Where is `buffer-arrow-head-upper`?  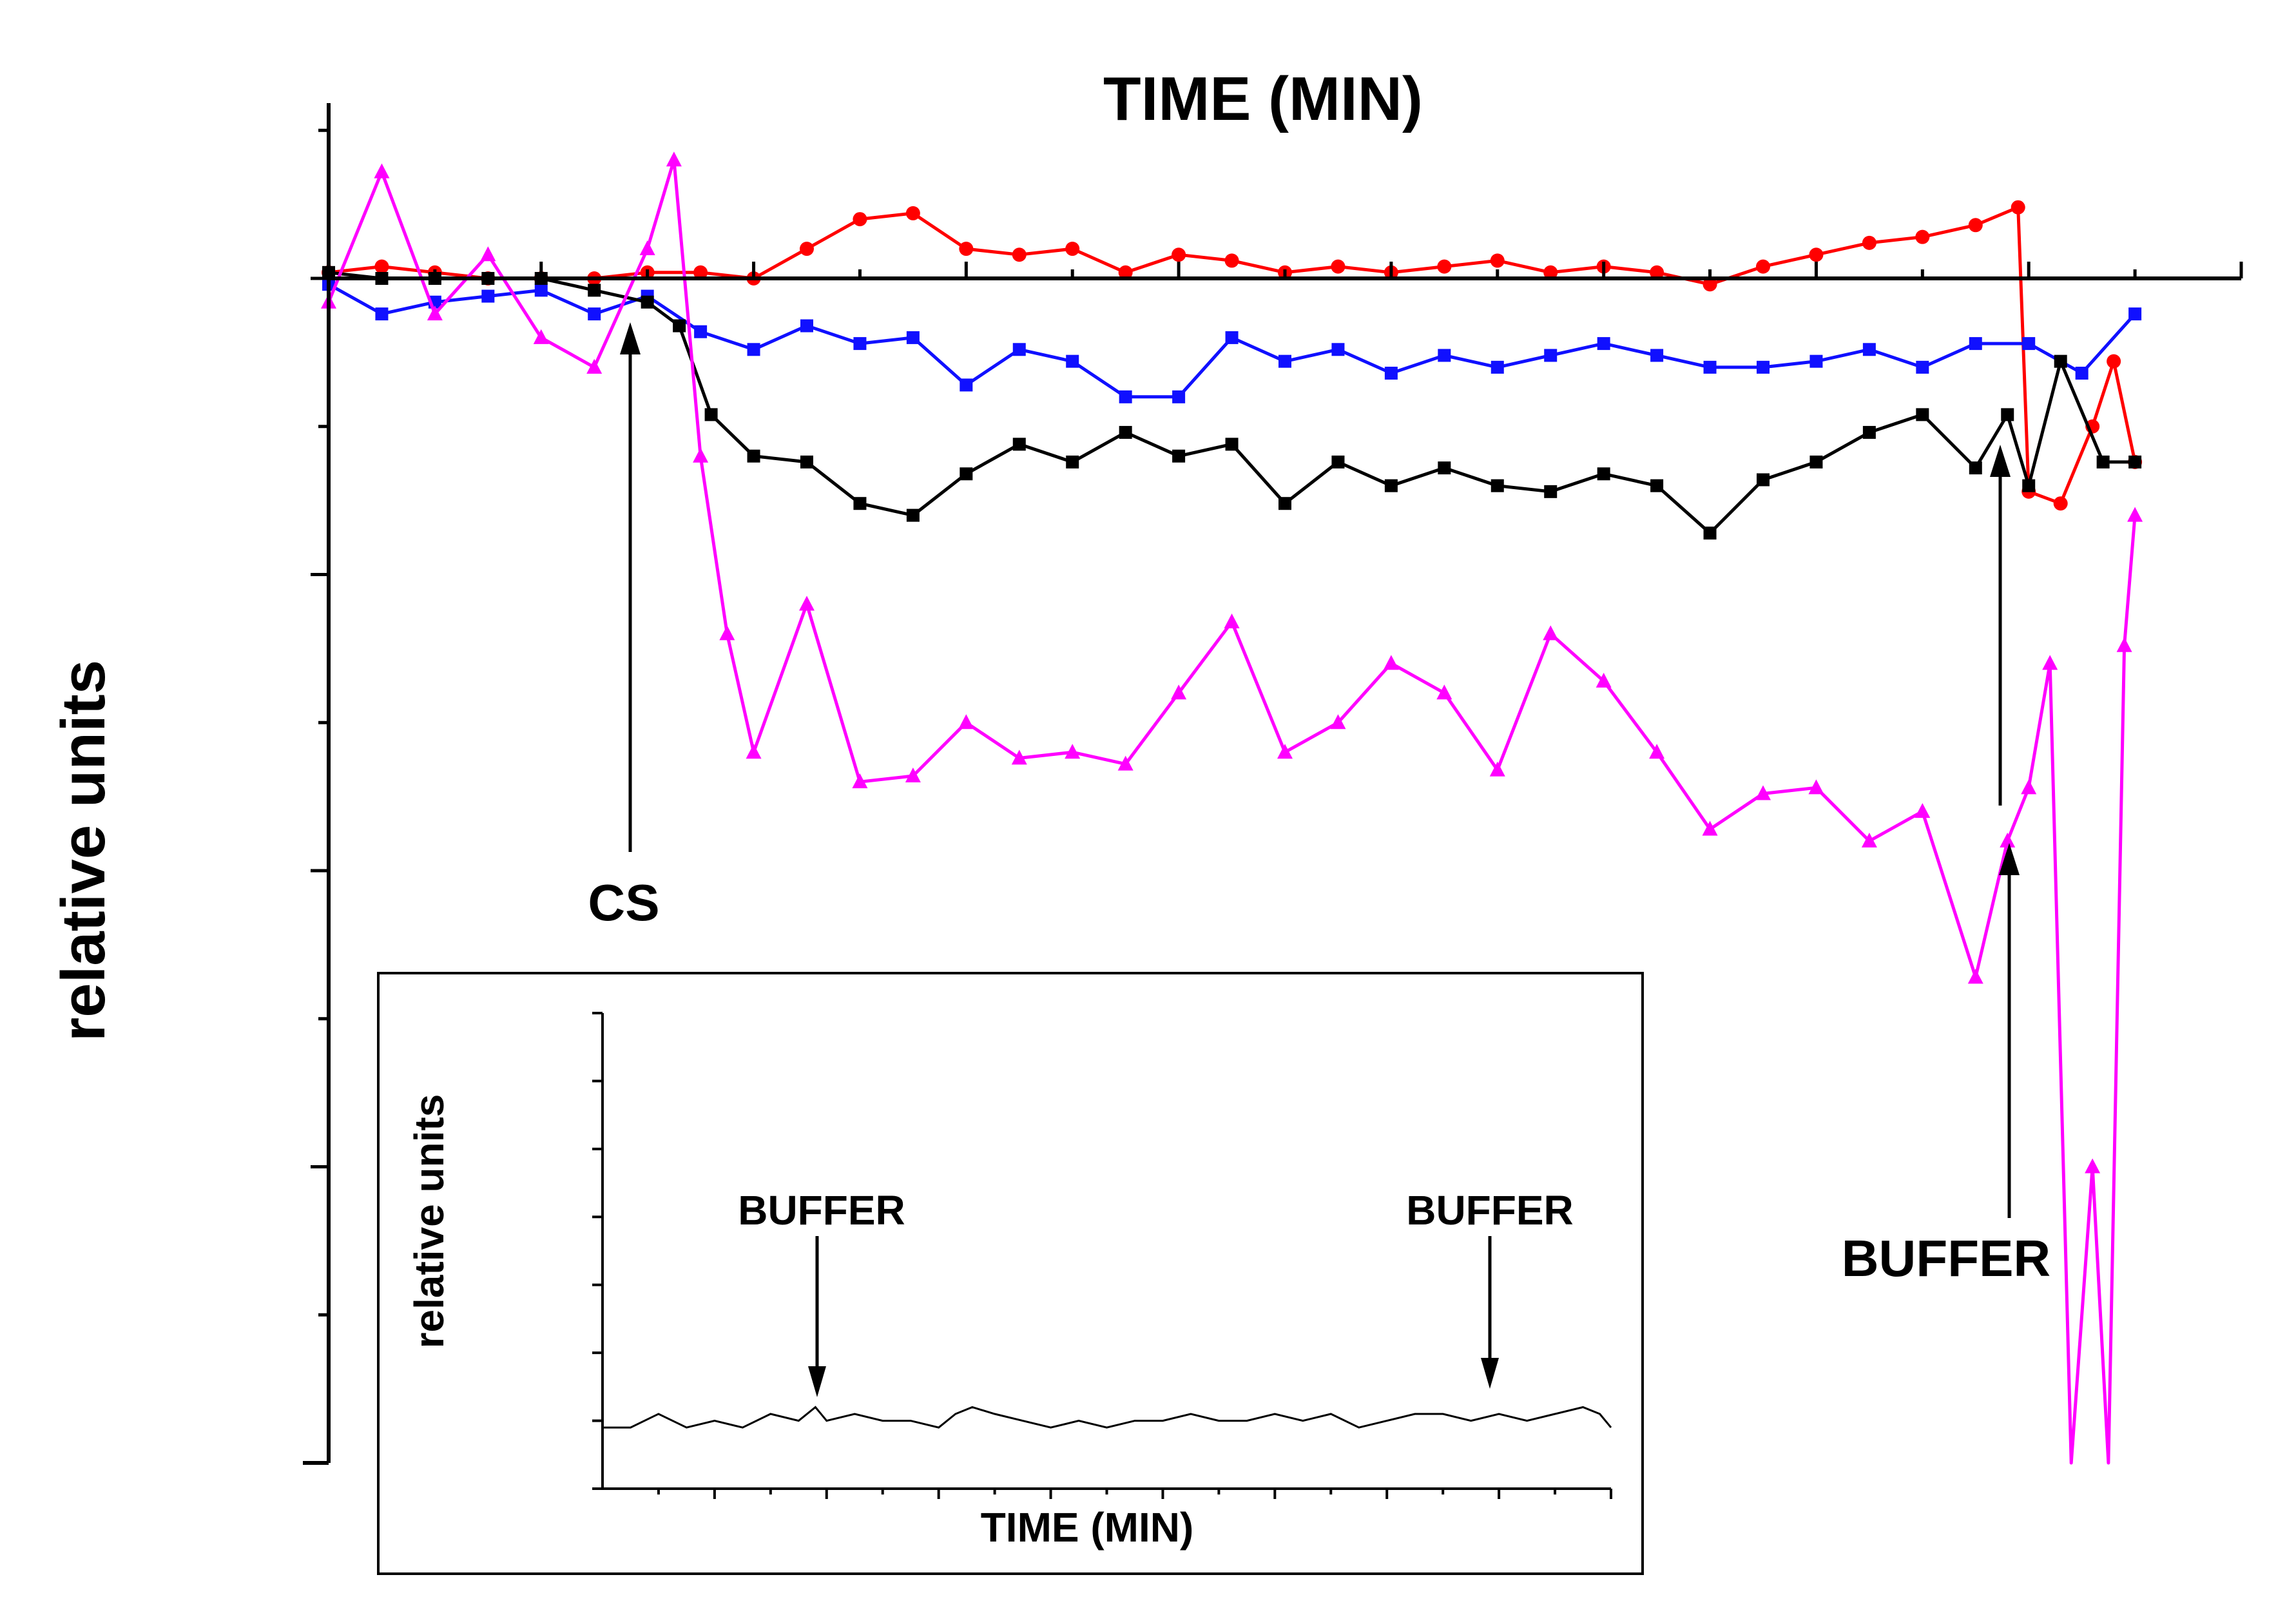 buffer-arrow-head-upper is located at coordinates (2000, 461).